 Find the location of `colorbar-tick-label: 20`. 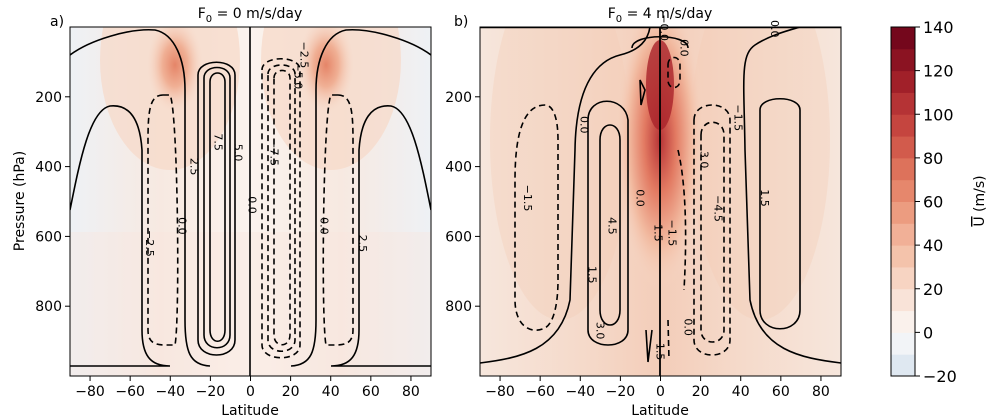

colorbar-tick-label: 20 is located at coordinates (933, 289).